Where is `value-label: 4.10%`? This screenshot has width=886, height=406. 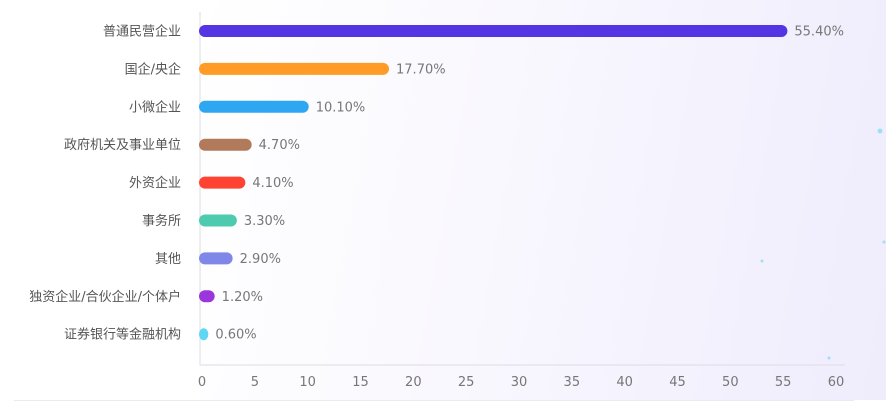
value-label: 4.10% is located at coordinates (272, 183).